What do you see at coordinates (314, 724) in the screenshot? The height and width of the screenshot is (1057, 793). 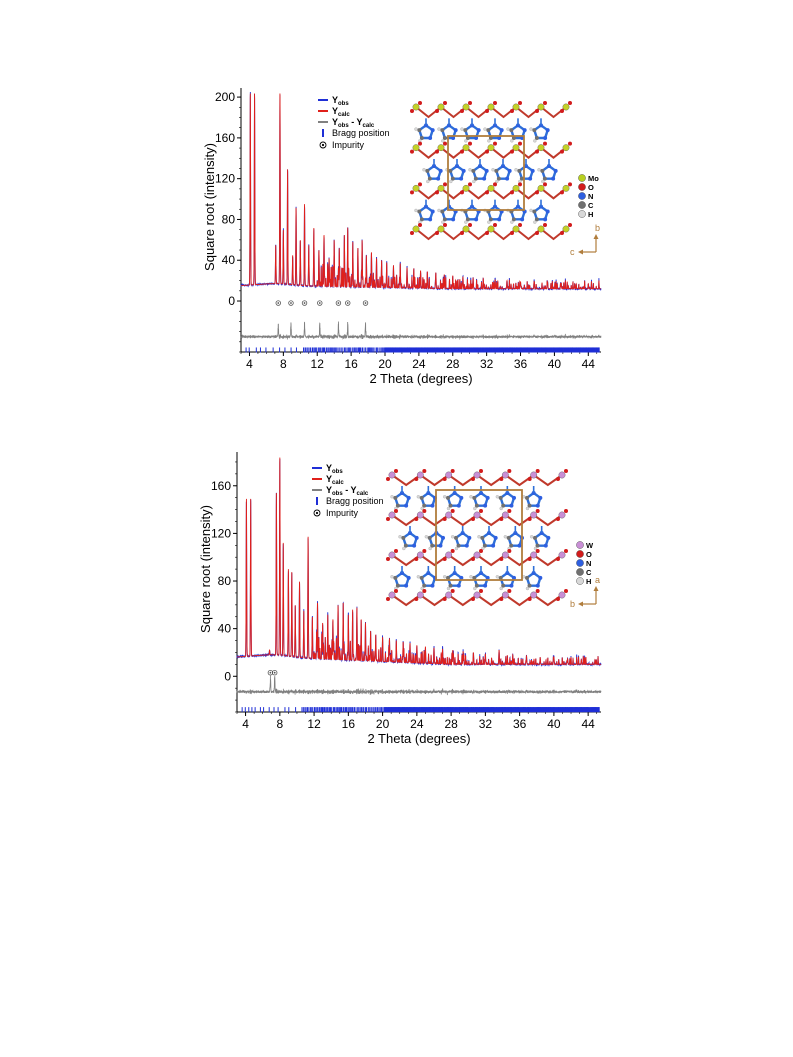 I see `x-tick-label: 12` at bounding box center [314, 724].